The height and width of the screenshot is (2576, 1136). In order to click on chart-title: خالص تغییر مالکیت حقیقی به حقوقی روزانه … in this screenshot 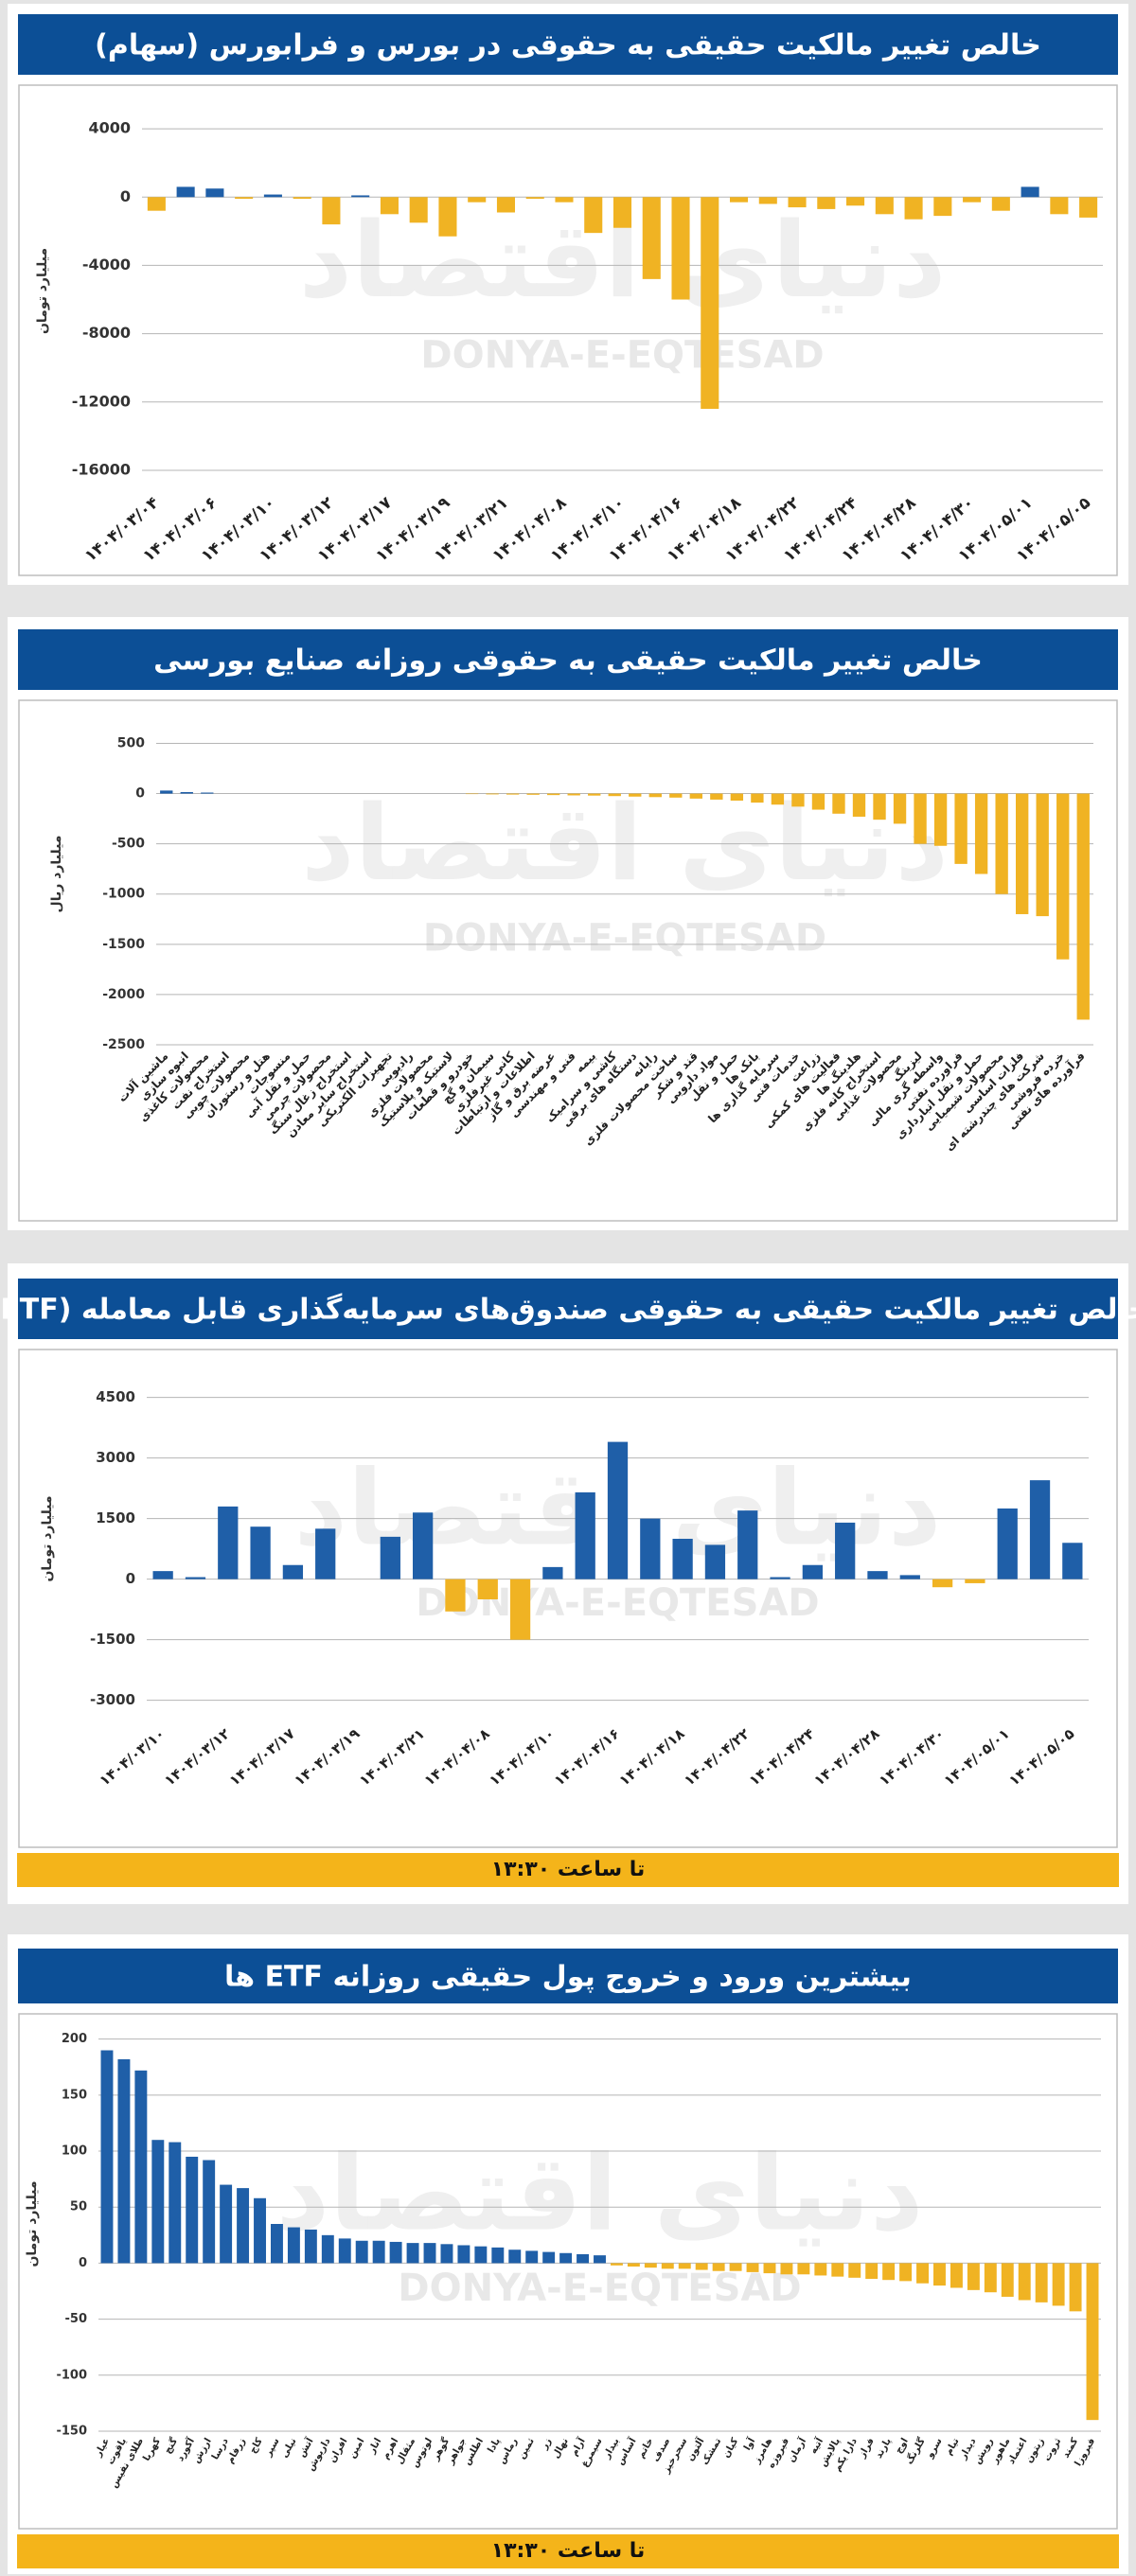, I will do `click(568, 661)`.